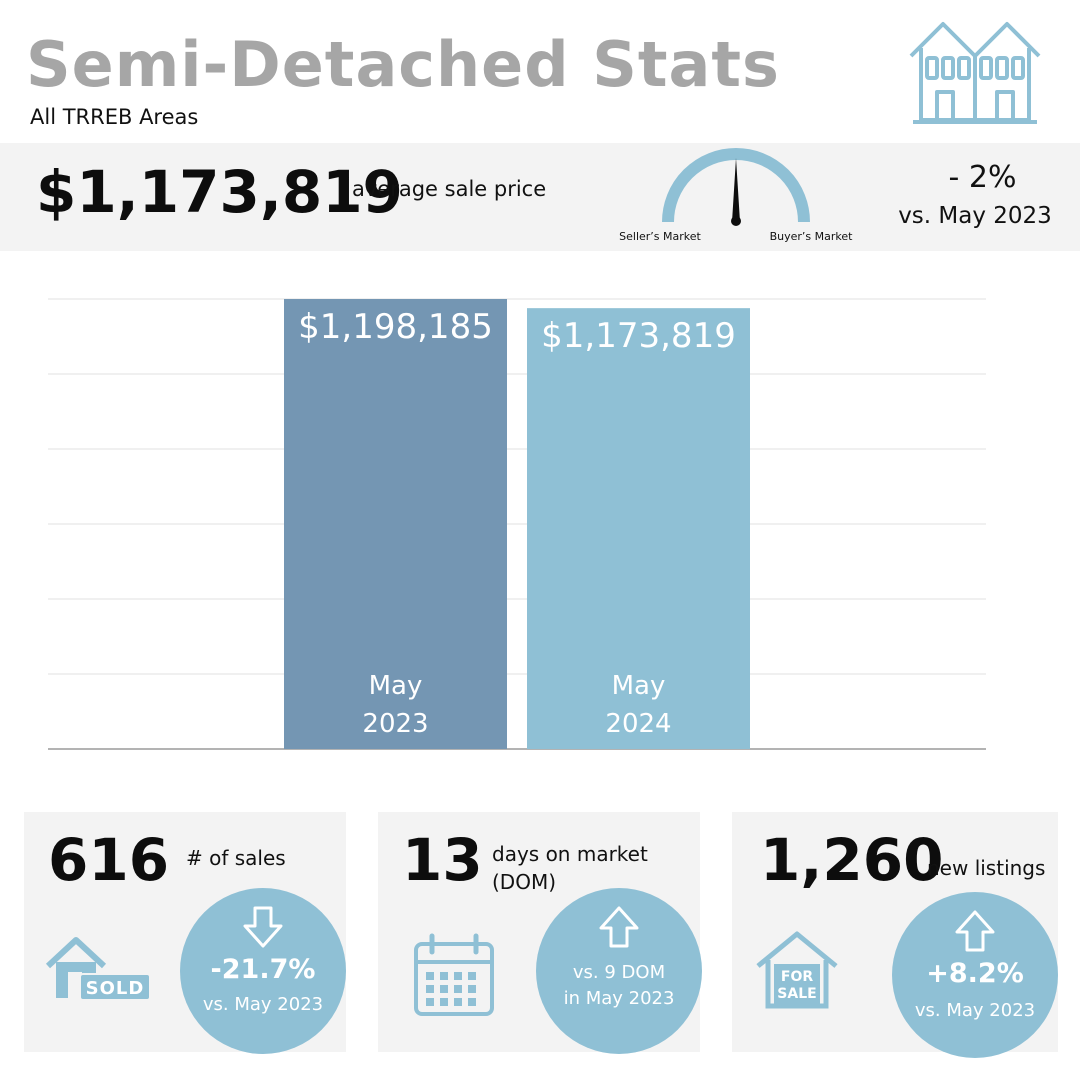 The height and width of the screenshot is (1080, 1080). Describe the element at coordinates (115, 988) in the screenshot. I see `sold-sign-text: SOLD` at that location.